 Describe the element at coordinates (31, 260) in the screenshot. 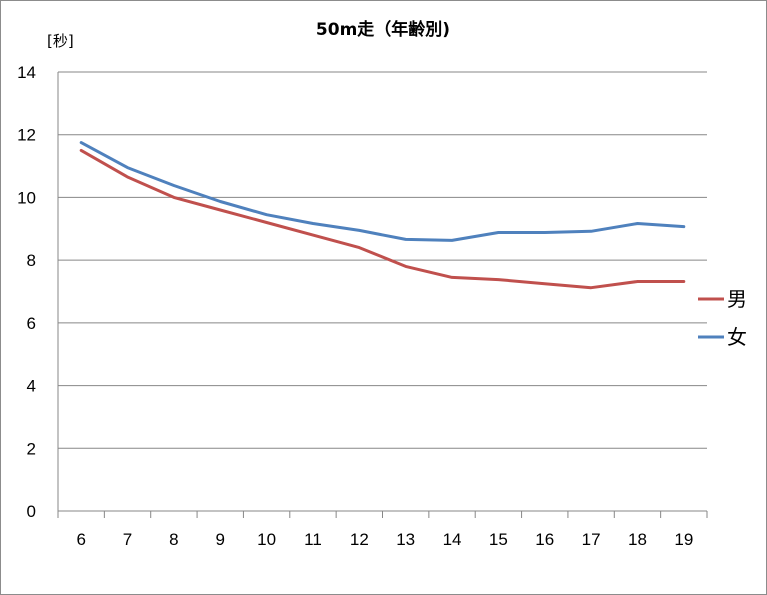

I see `y-tick-label: 8` at that location.